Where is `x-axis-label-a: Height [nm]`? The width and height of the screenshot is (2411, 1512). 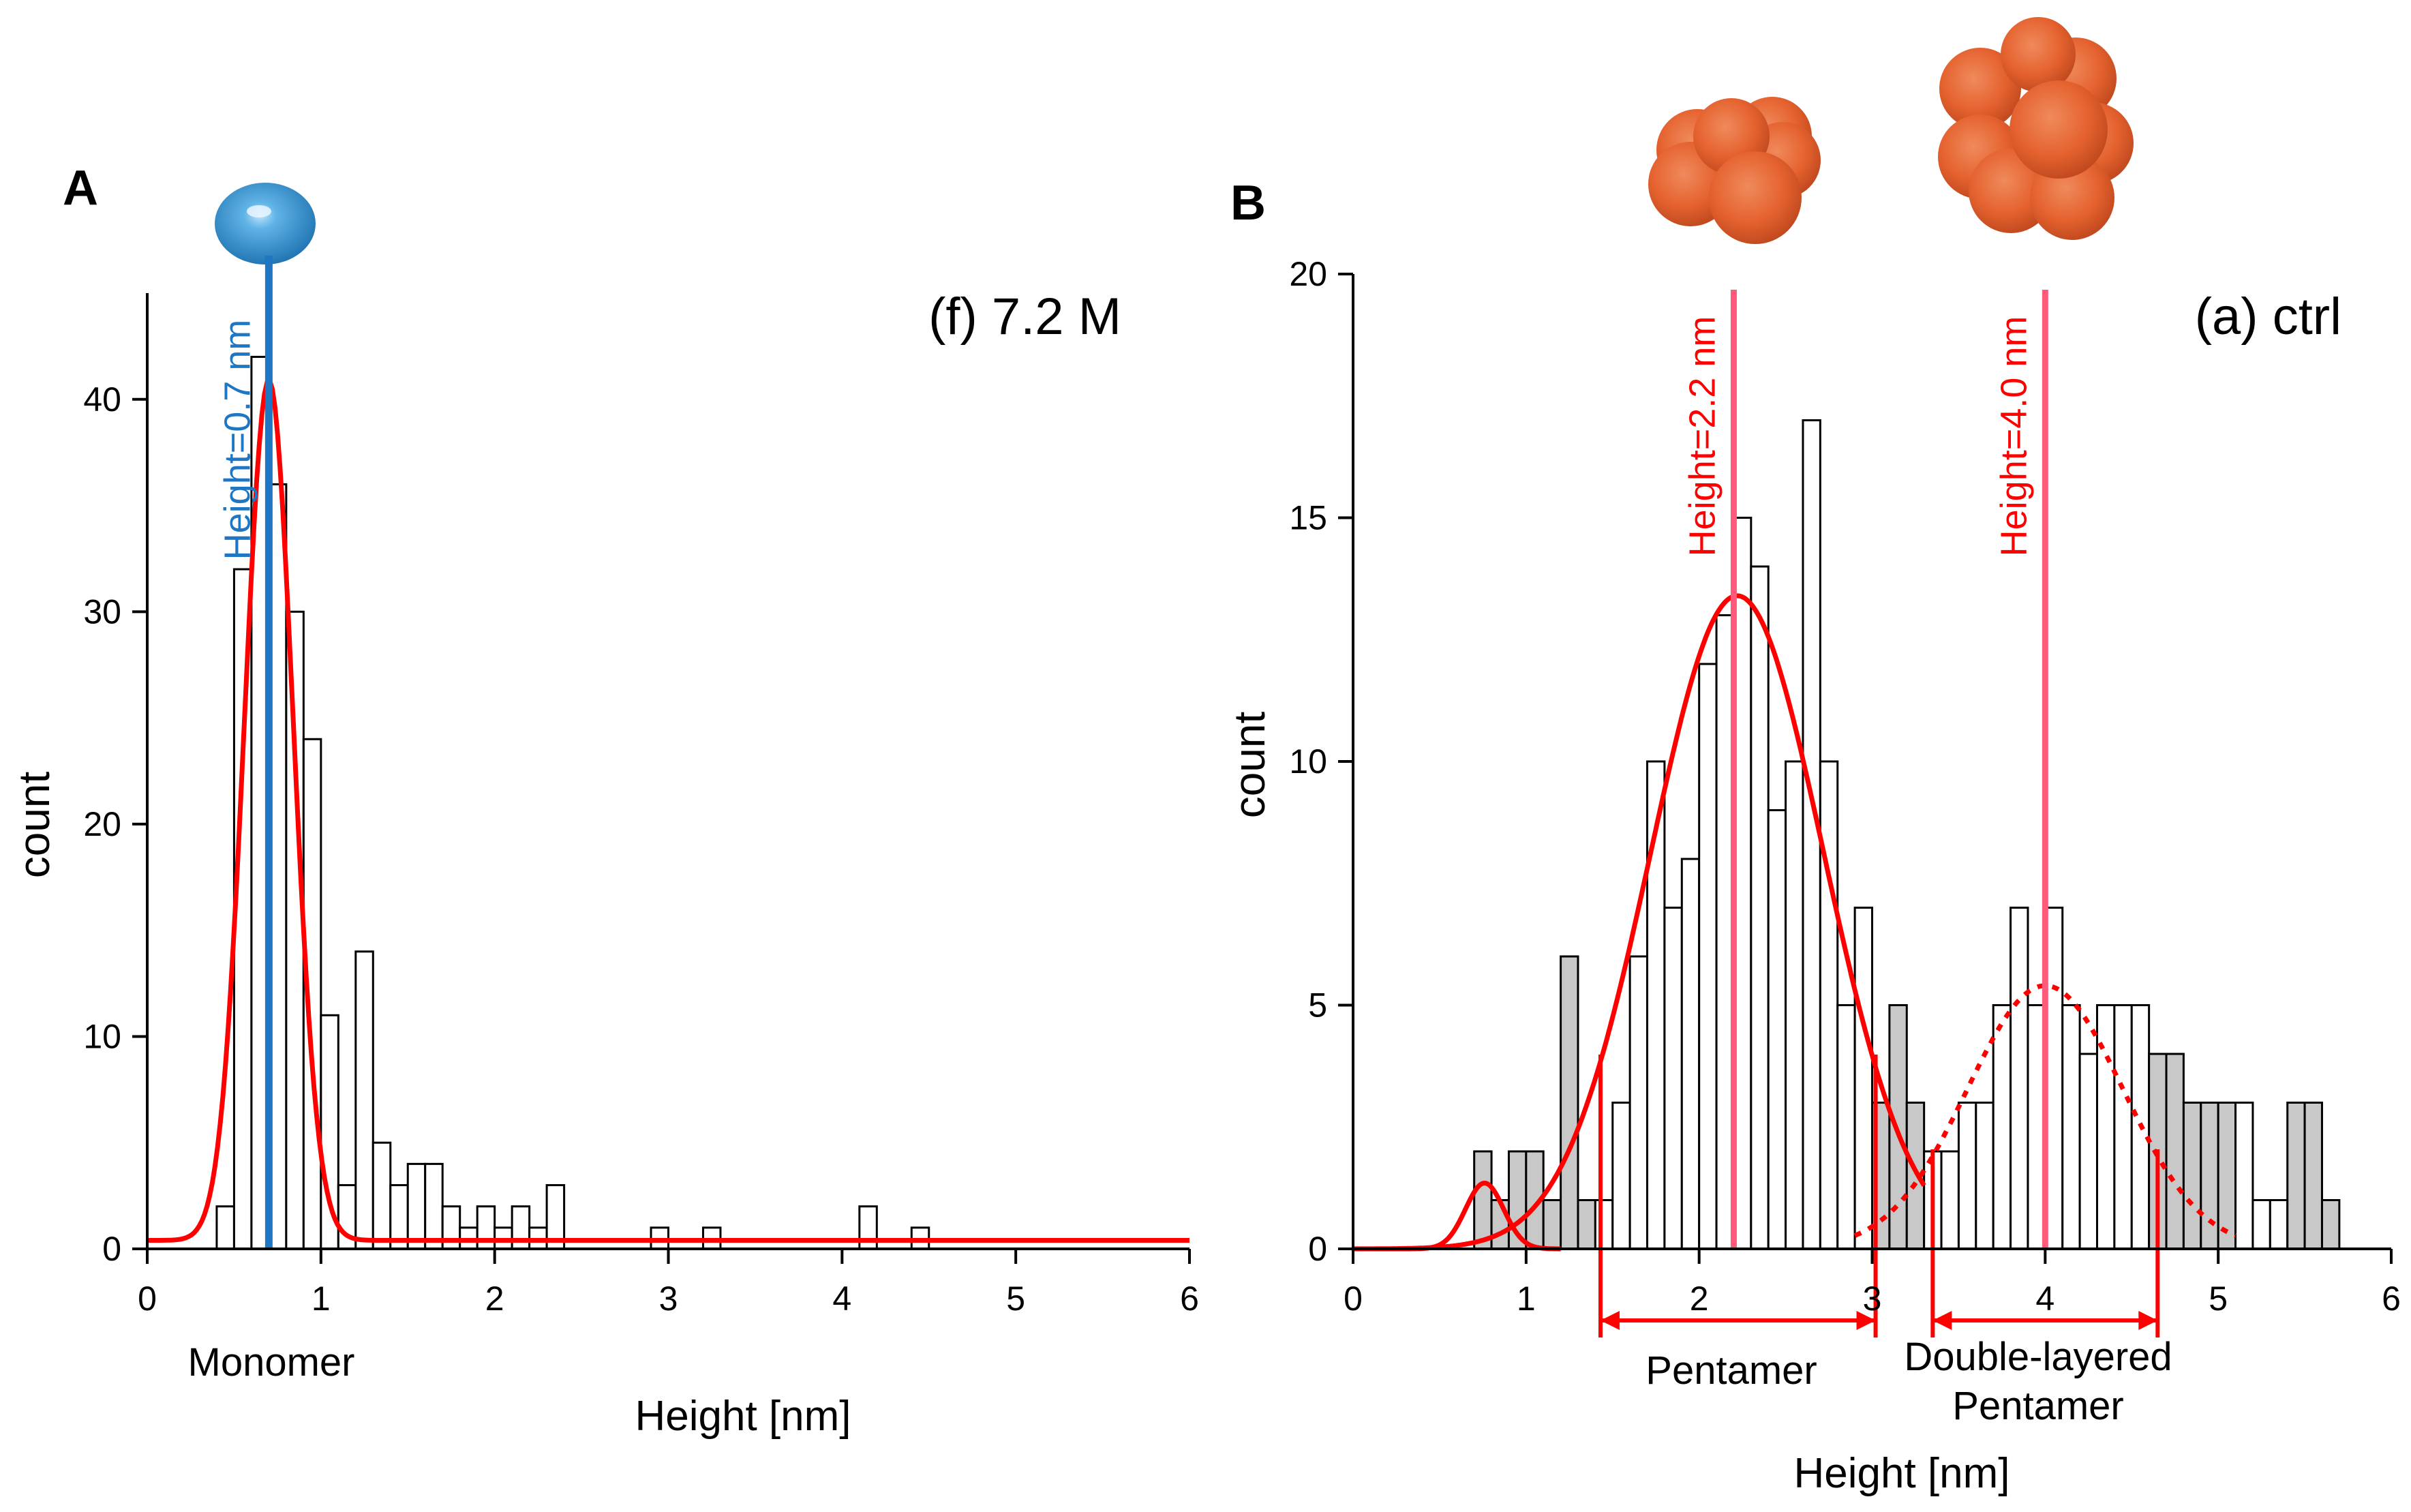
x-axis-label-a: Height [nm] is located at coordinates (743, 1416).